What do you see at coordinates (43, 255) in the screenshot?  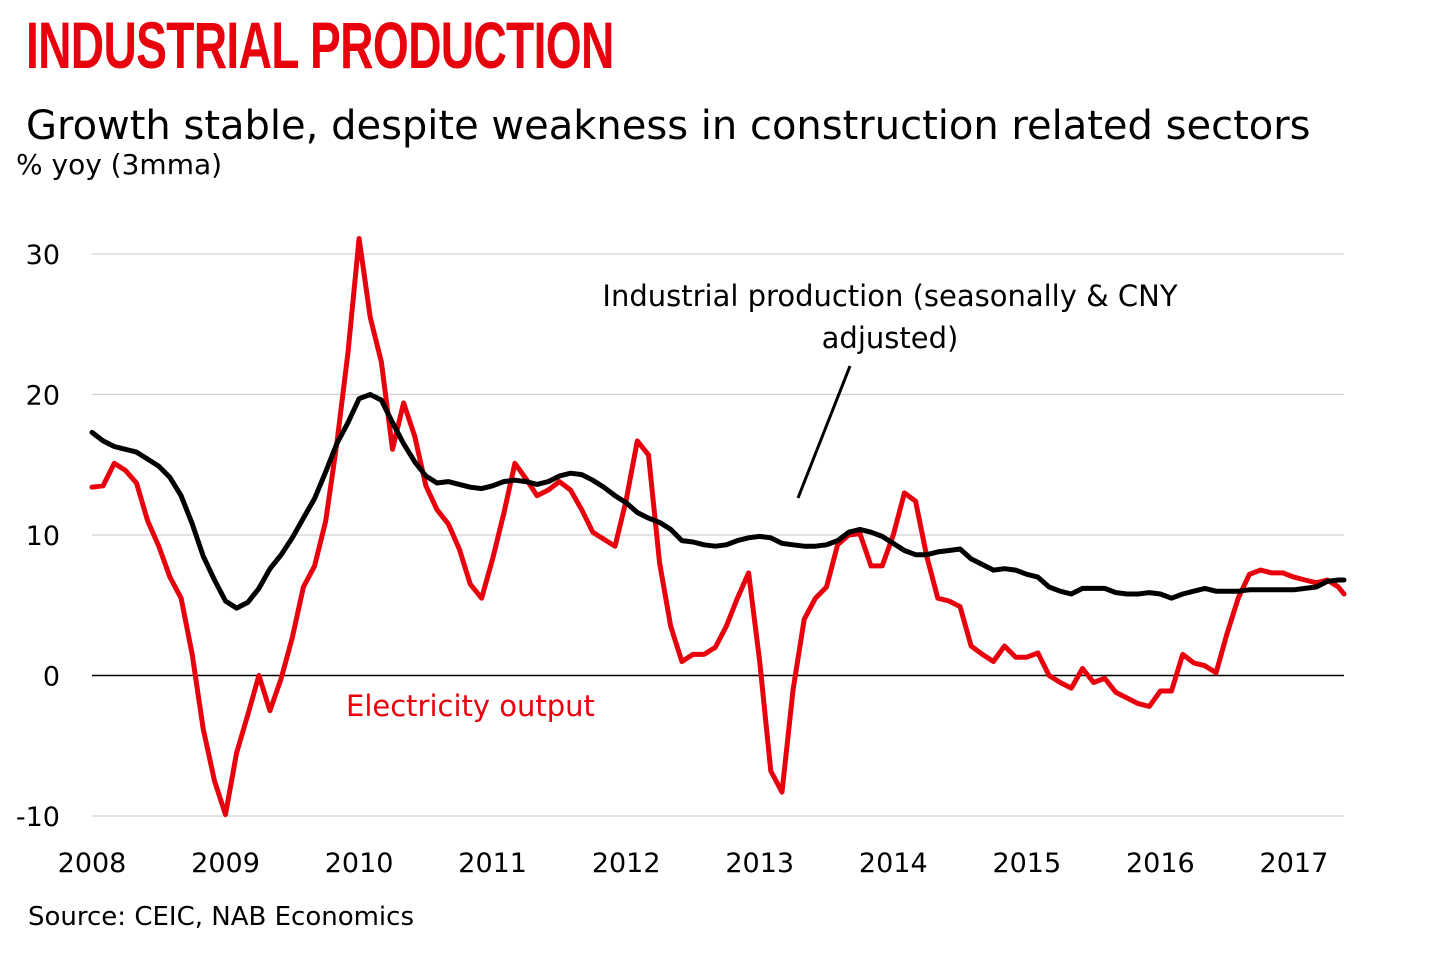 I see `y-tick-label: 30` at bounding box center [43, 255].